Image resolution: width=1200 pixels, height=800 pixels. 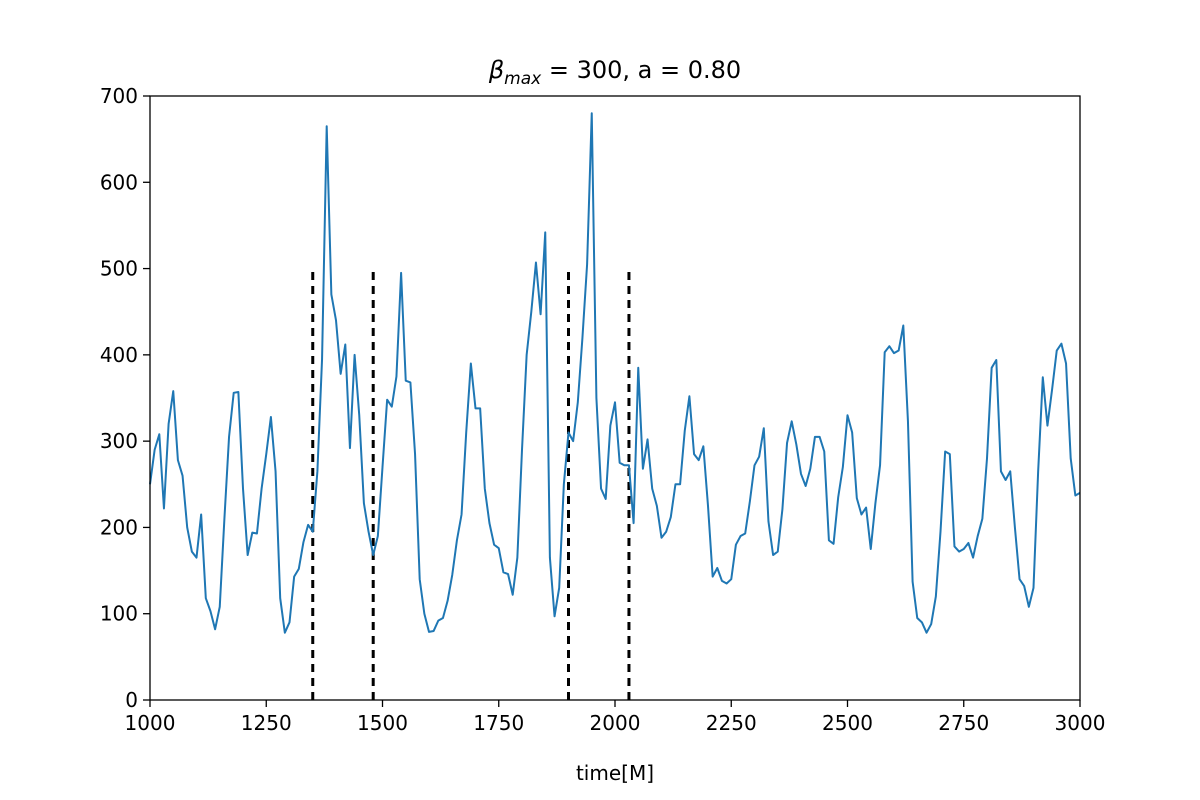 What do you see at coordinates (119, 614) in the screenshot?
I see `y-tick-label: 100` at bounding box center [119, 614].